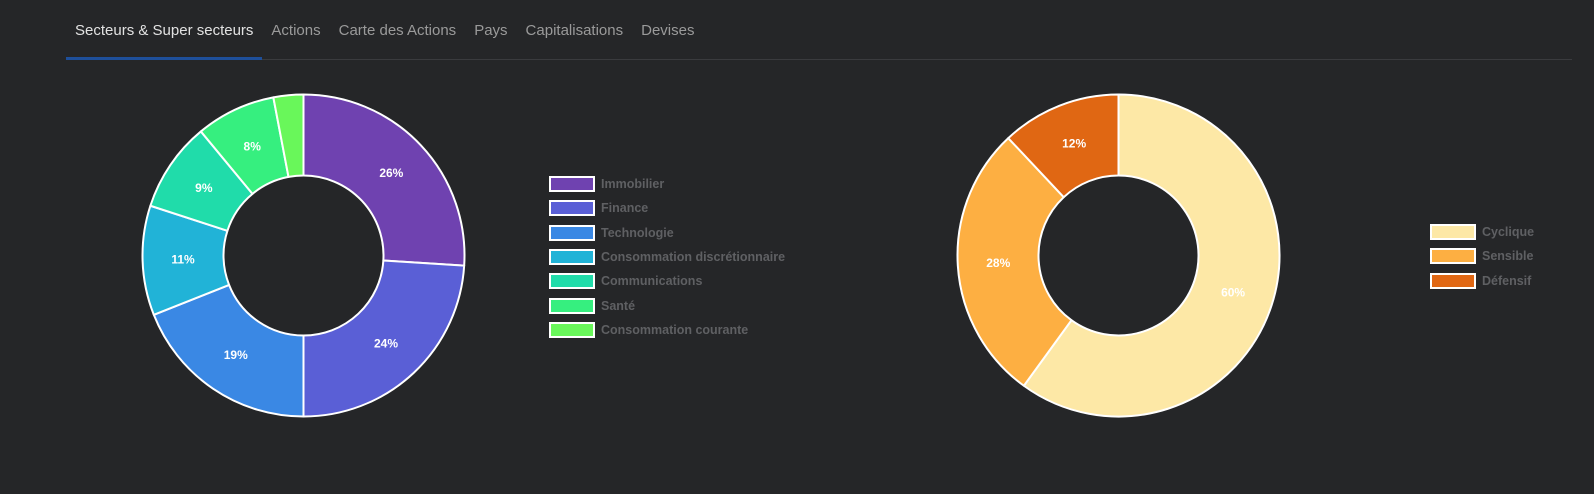 The height and width of the screenshot is (494, 1594). Describe the element at coordinates (204, 188) in the screenshot. I see `data-label-communications: 9%` at that location.